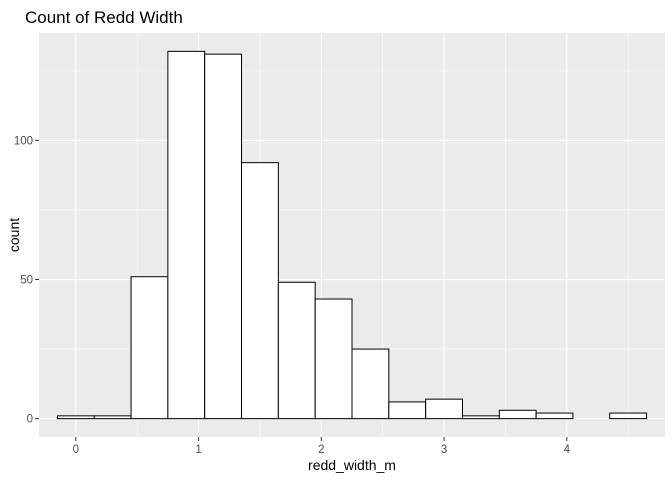 This screenshot has width=672, height=480. Describe the element at coordinates (444, 450) in the screenshot. I see `x-tick-label: 3` at that location.